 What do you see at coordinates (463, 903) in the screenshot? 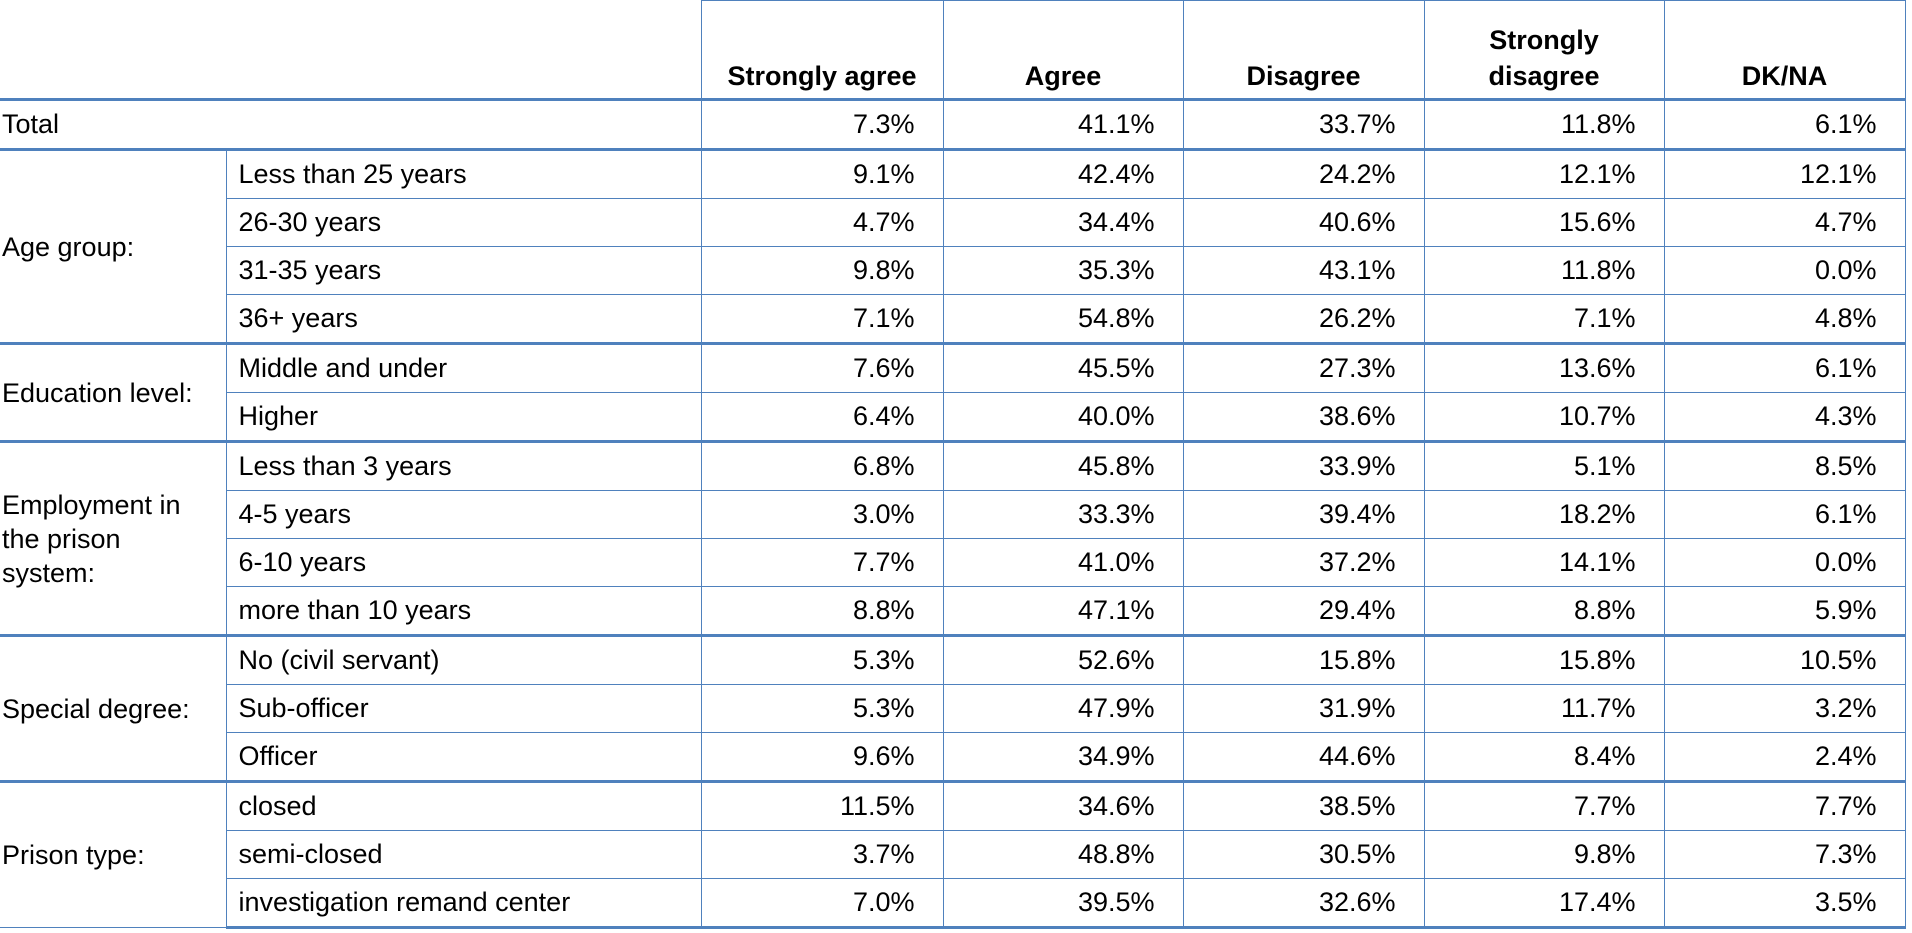
I see `row-label: investigation remand center` at bounding box center [463, 903].